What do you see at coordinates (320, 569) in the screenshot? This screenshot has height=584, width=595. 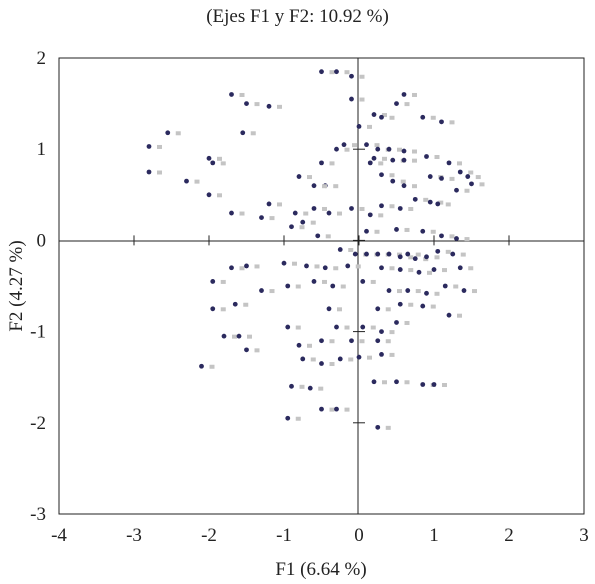 I see `x-axis-label: F1 (6.64 %)` at bounding box center [320, 569].